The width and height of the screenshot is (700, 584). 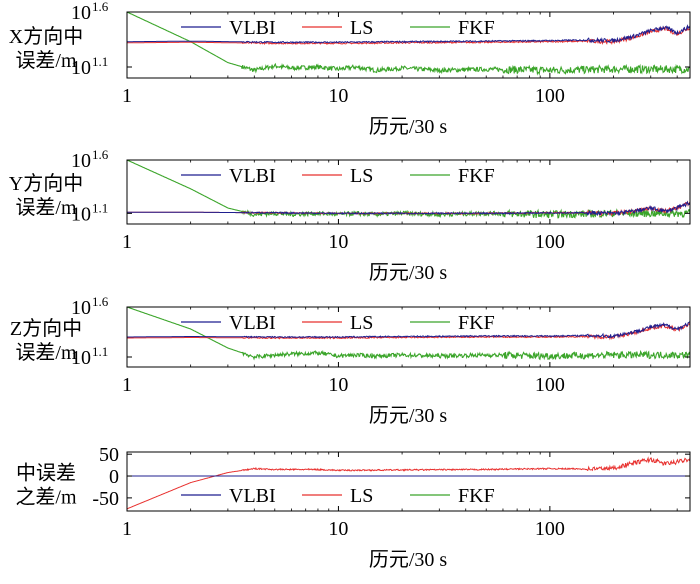 What do you see at coordinates (46, 497) in the screenshot?
I see `y-axis-label-line: 之差/m` at bounding box center [46, 497].